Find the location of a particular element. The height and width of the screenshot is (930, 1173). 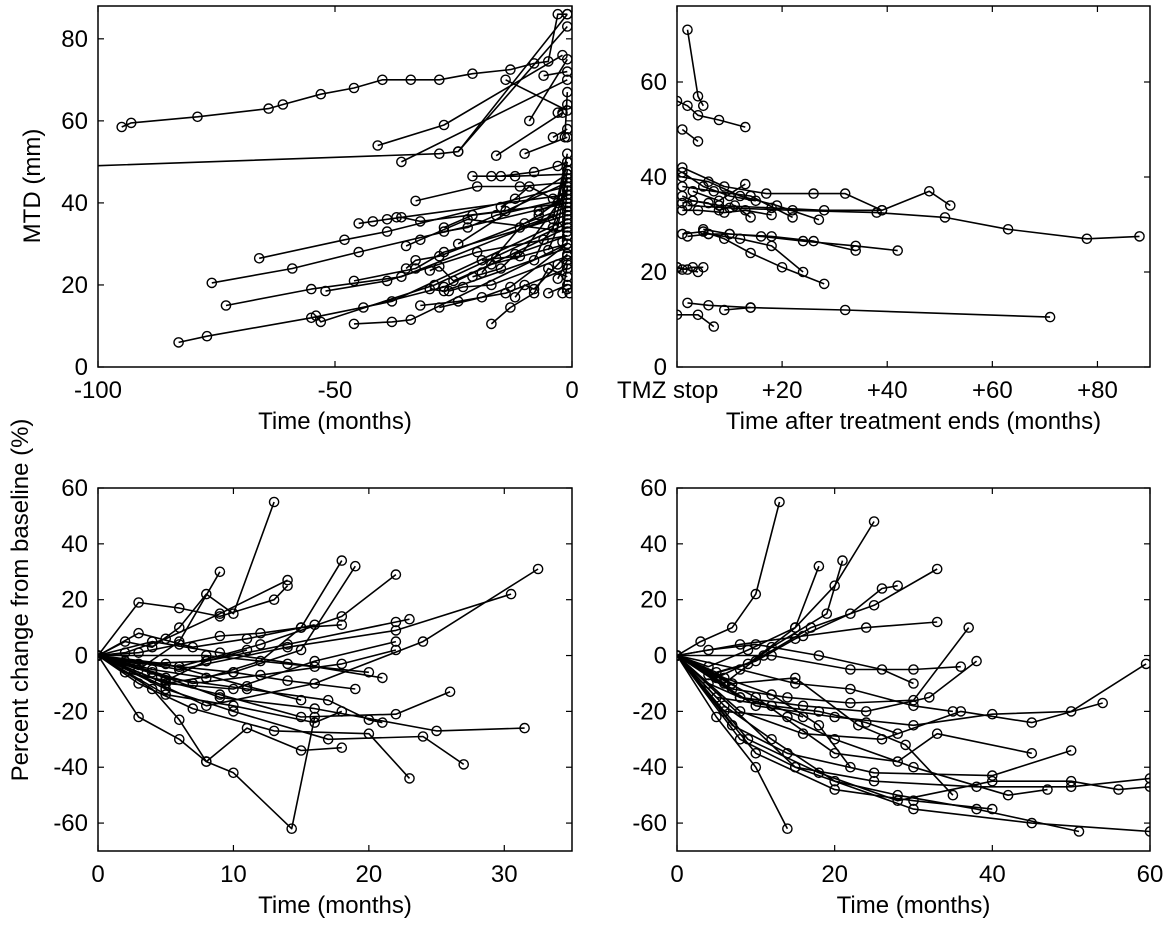

x-tick-label: 60 is located at coordinates (1150, 874).